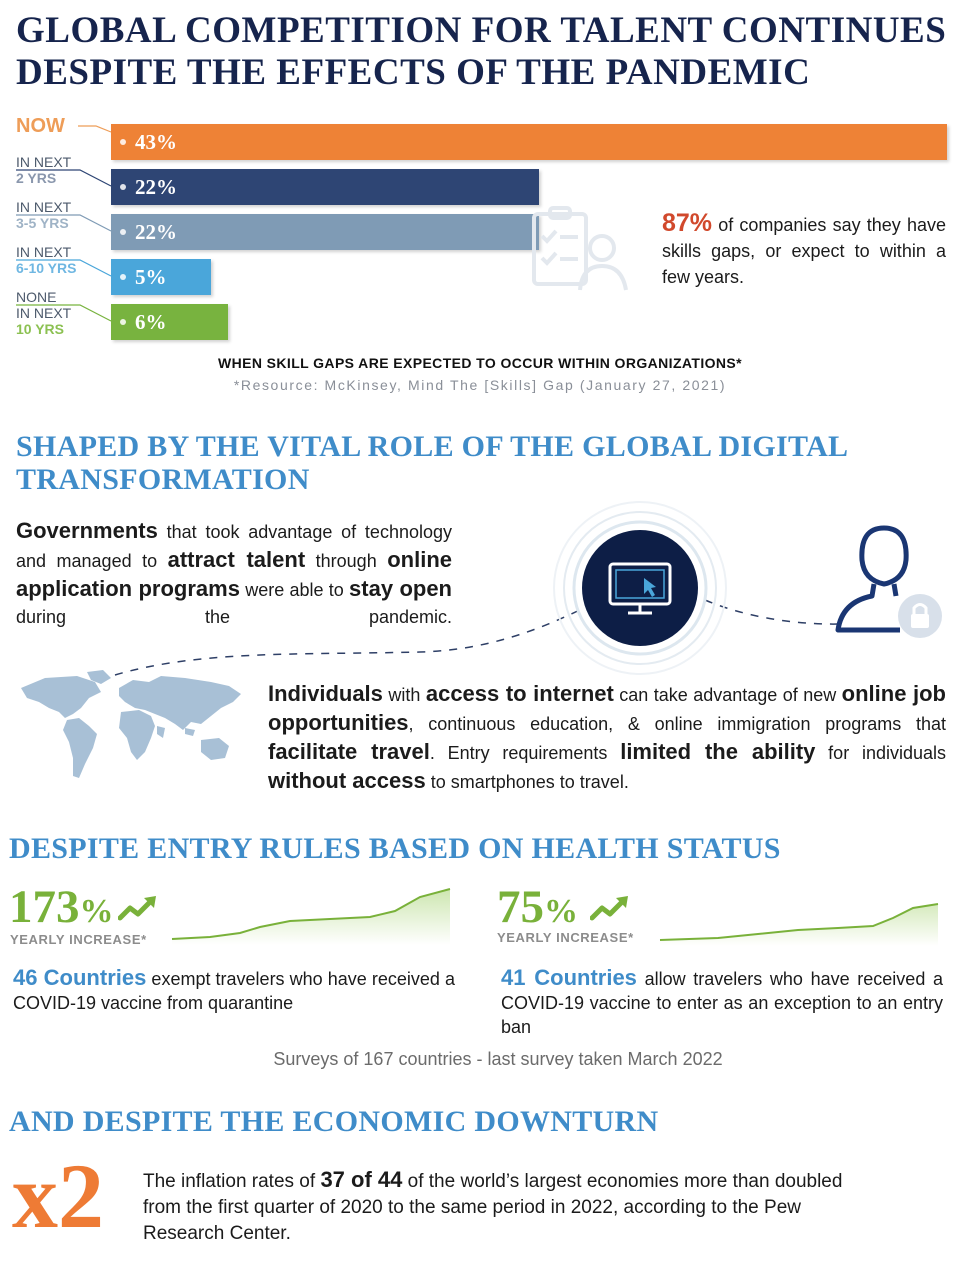 The width and height of the screenshot is (976, 1280). Describe the element at coordinates (565, 937) in the screenshot. I see `right-yearly-label: YEARLY INCREASE*` at that location.